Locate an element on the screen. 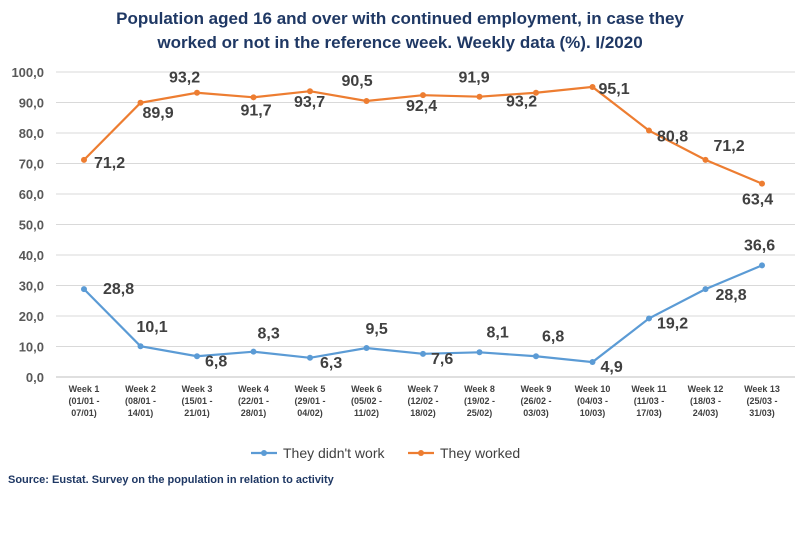  data-label: 8,3 is located at coordinates (269, 334).